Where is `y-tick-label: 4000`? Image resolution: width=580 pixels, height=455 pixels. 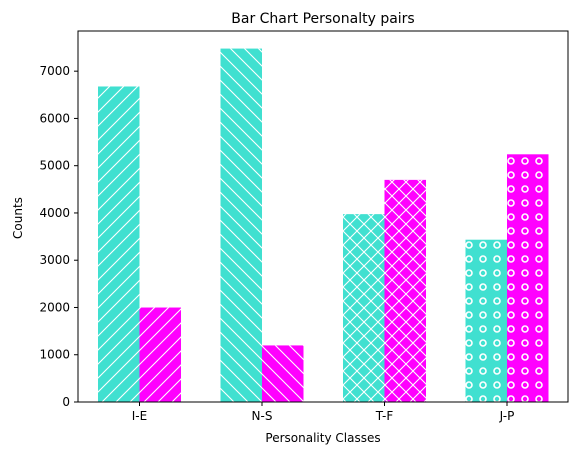 y-tick-label: 4000 is located at coordinates (54, 213).